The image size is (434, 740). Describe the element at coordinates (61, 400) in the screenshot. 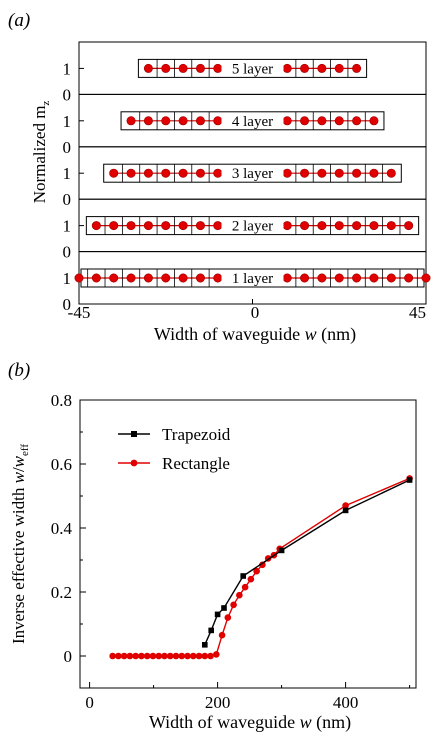

I see `panel-b-ytick-label: 0.8` at that location.